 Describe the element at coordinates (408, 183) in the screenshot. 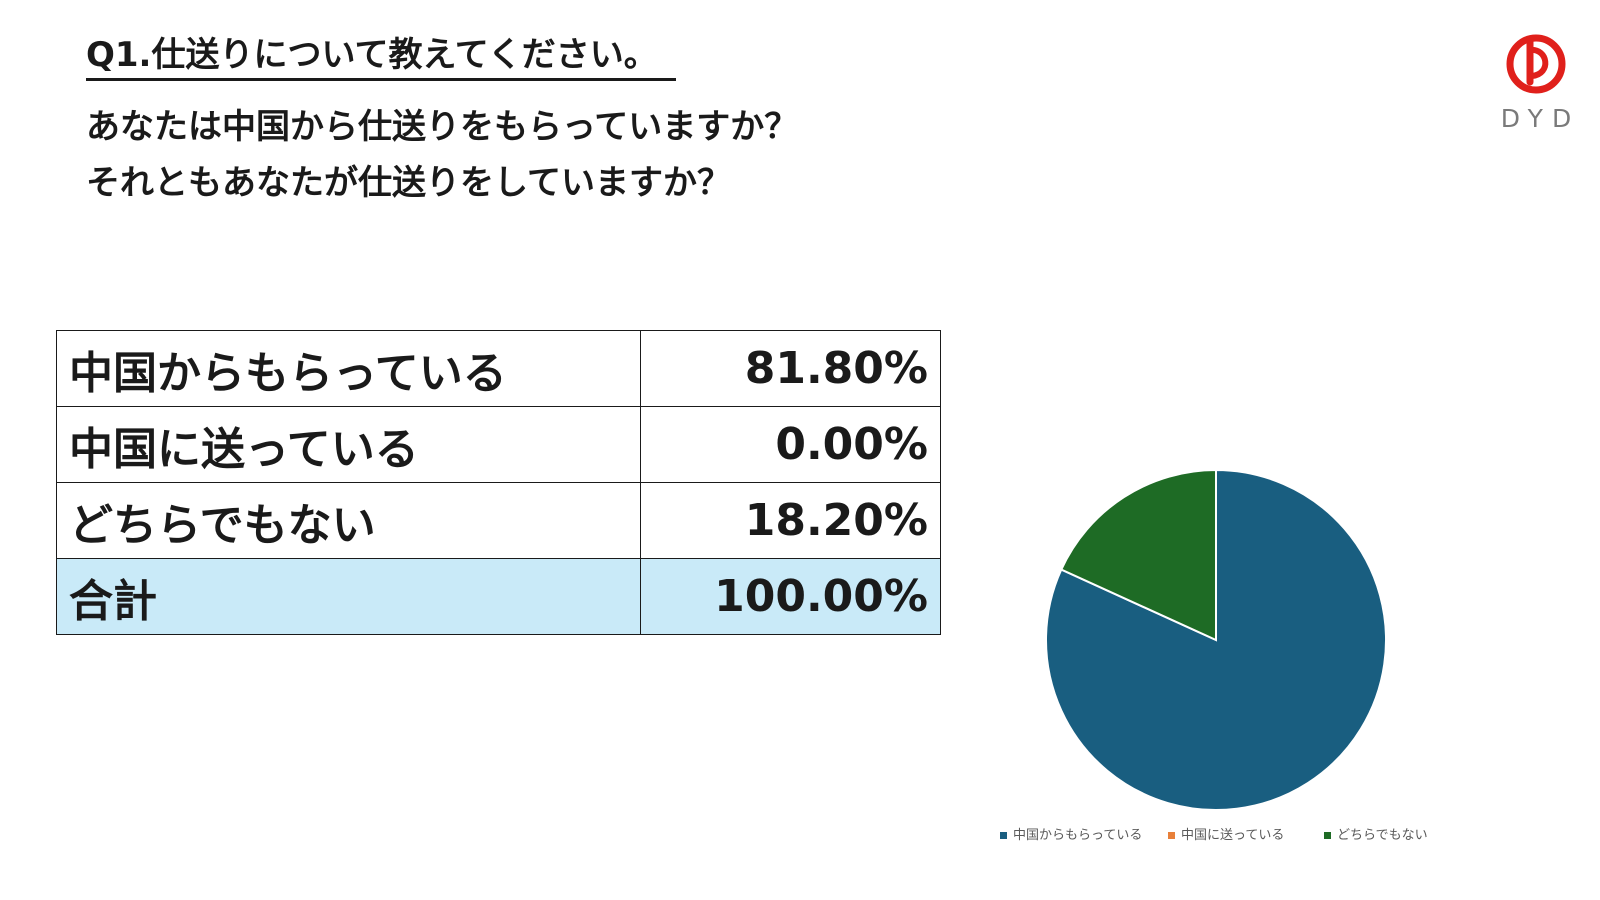

I see `question-line-2: それともあなたが仕送りをしていますか？` at that location.